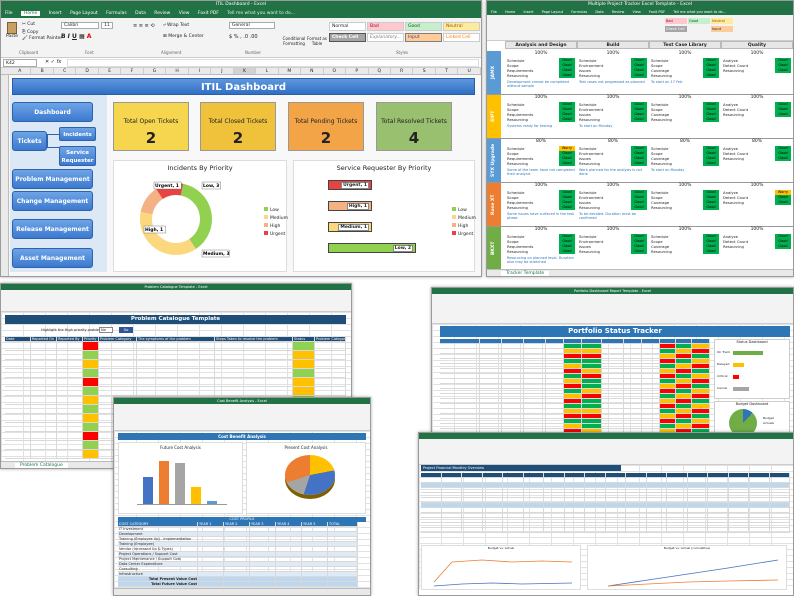 The height and width of the screenshot is (596, 794). Describe the element at coordinates (41, 465) in the screenshot. I see `problem-catalogue-tab: Problem Catalogue` at that location.